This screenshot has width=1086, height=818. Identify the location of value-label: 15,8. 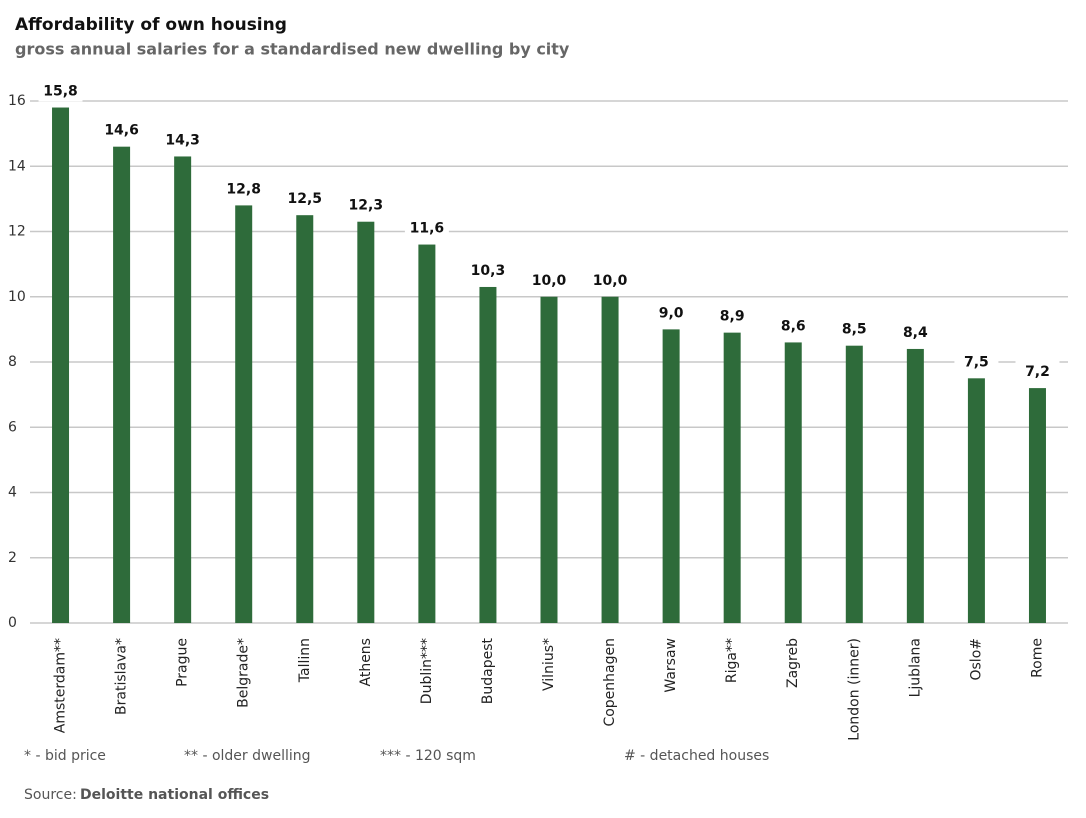
(60, 92).